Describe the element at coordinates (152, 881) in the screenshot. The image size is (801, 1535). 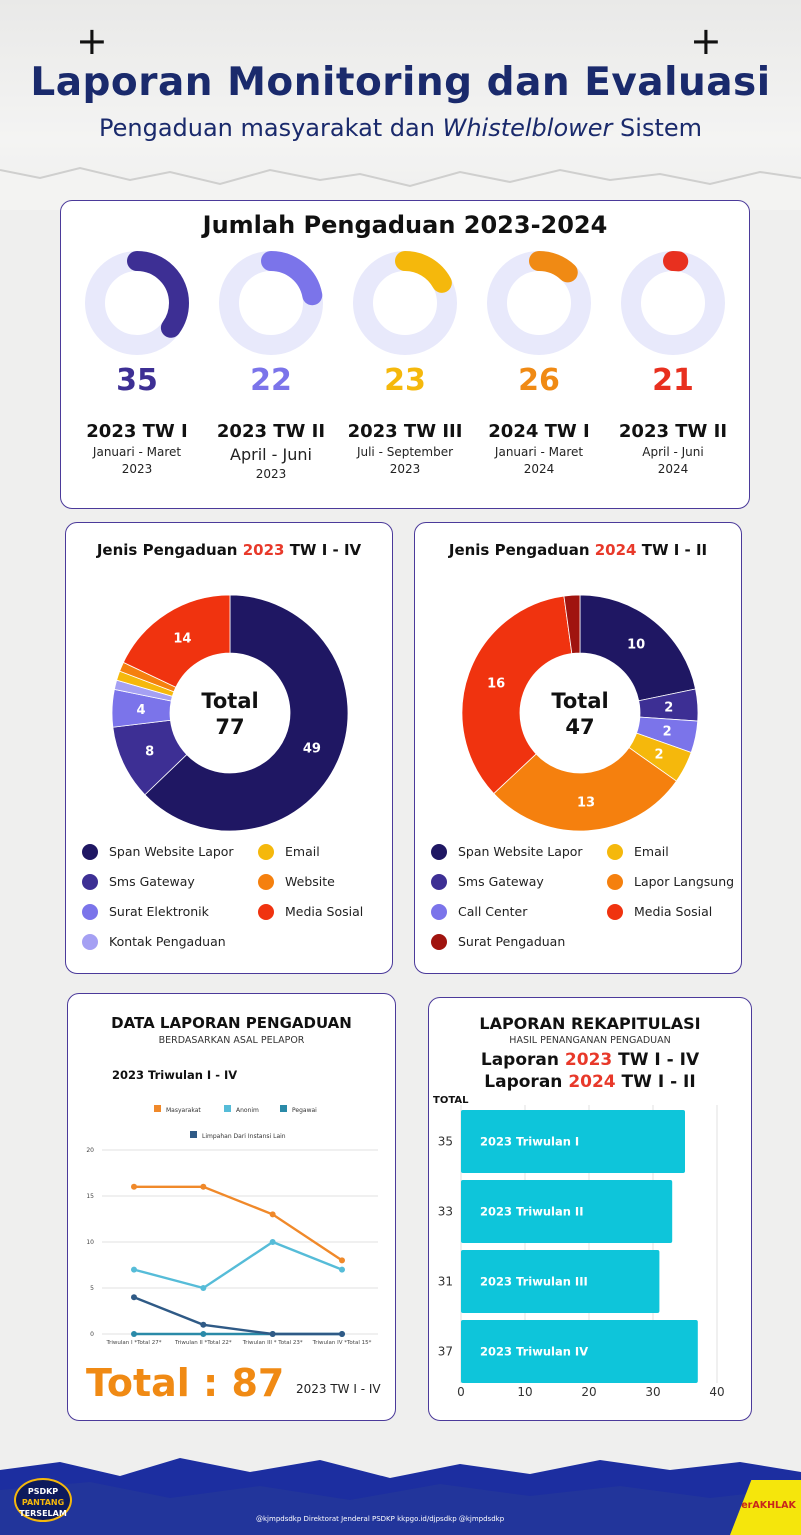
I see `legend-label: Sms Gateway` at that location.